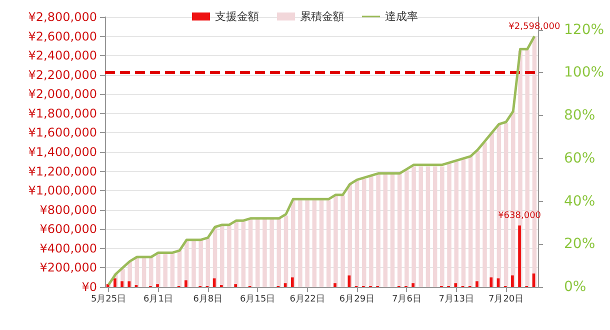 This screenshot has height=330, width=610. Describe the element at coordinates (258, 299) in the screenshot. I see `x-tick-label: 6月15日` at that location.